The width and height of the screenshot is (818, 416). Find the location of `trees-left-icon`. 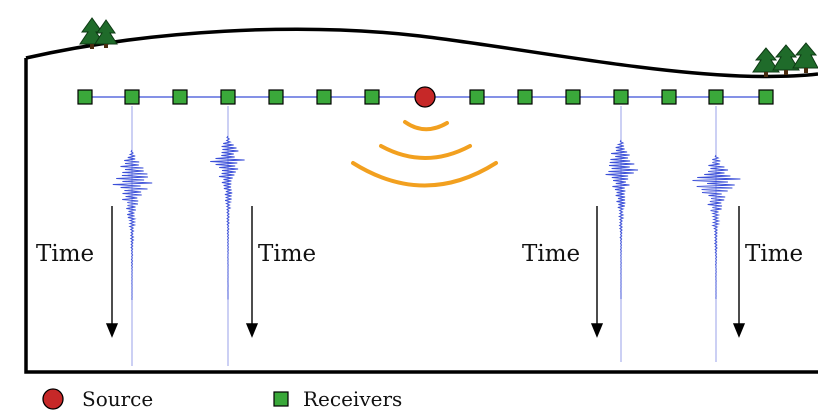

trees-left-icon is located at coordinates (98, 33).